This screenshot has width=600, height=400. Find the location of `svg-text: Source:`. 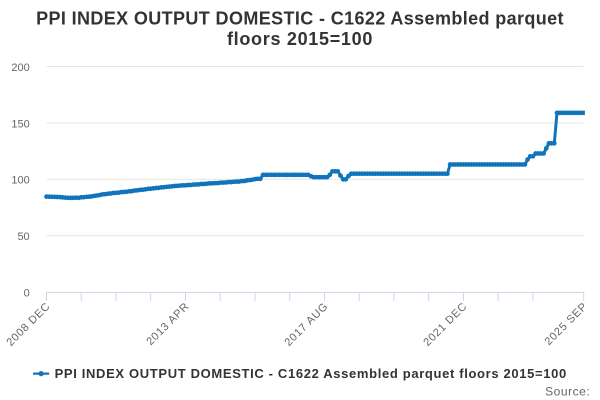

svg-text: Source: is located at coordinates (567, 391).